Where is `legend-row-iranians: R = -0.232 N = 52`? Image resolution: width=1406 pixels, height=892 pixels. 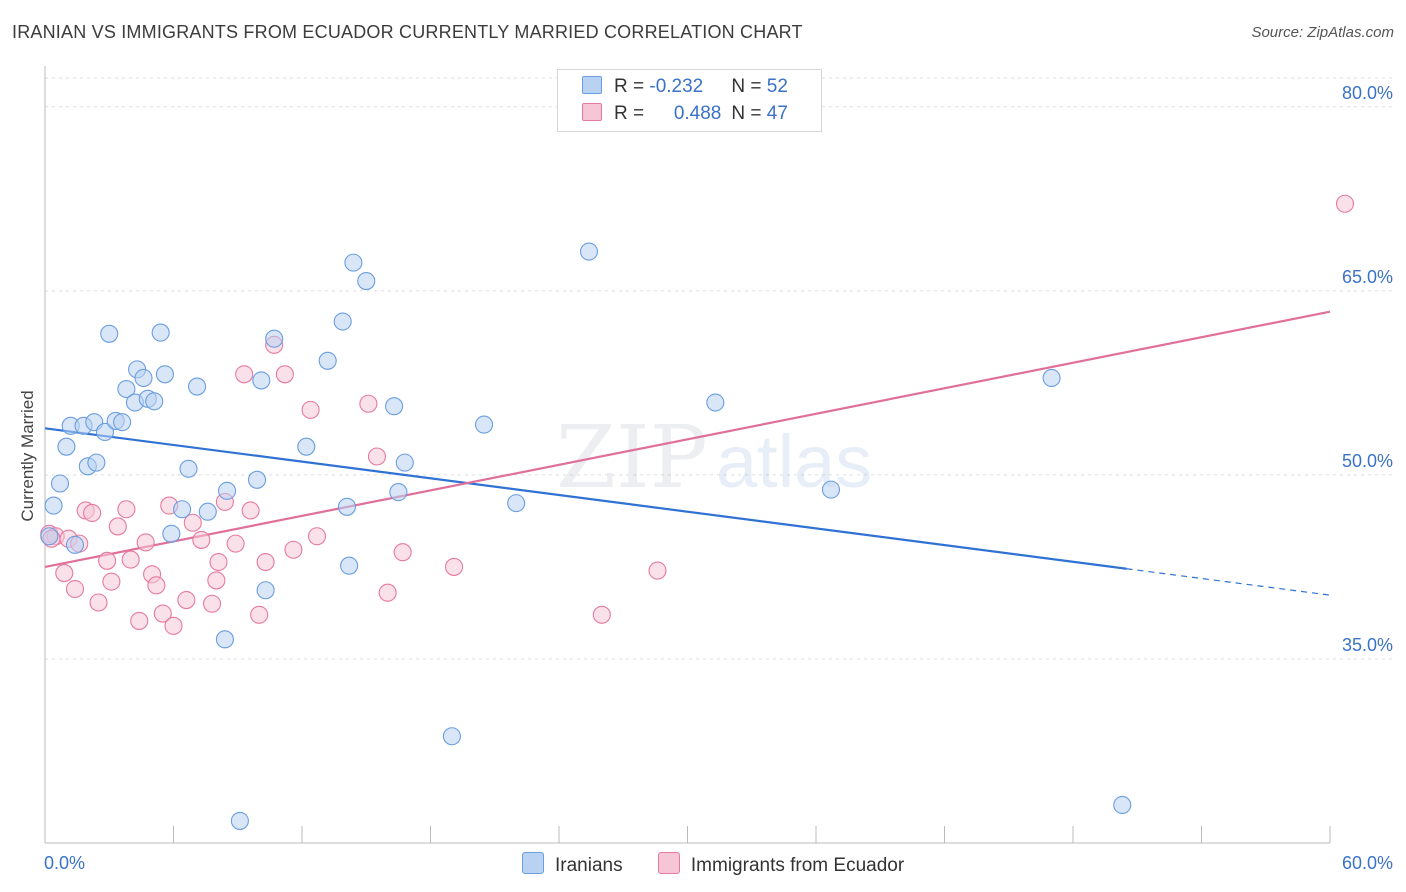
legend-row-iranians: R = -0.232 N = 52 is located at coordinates (685, 87).